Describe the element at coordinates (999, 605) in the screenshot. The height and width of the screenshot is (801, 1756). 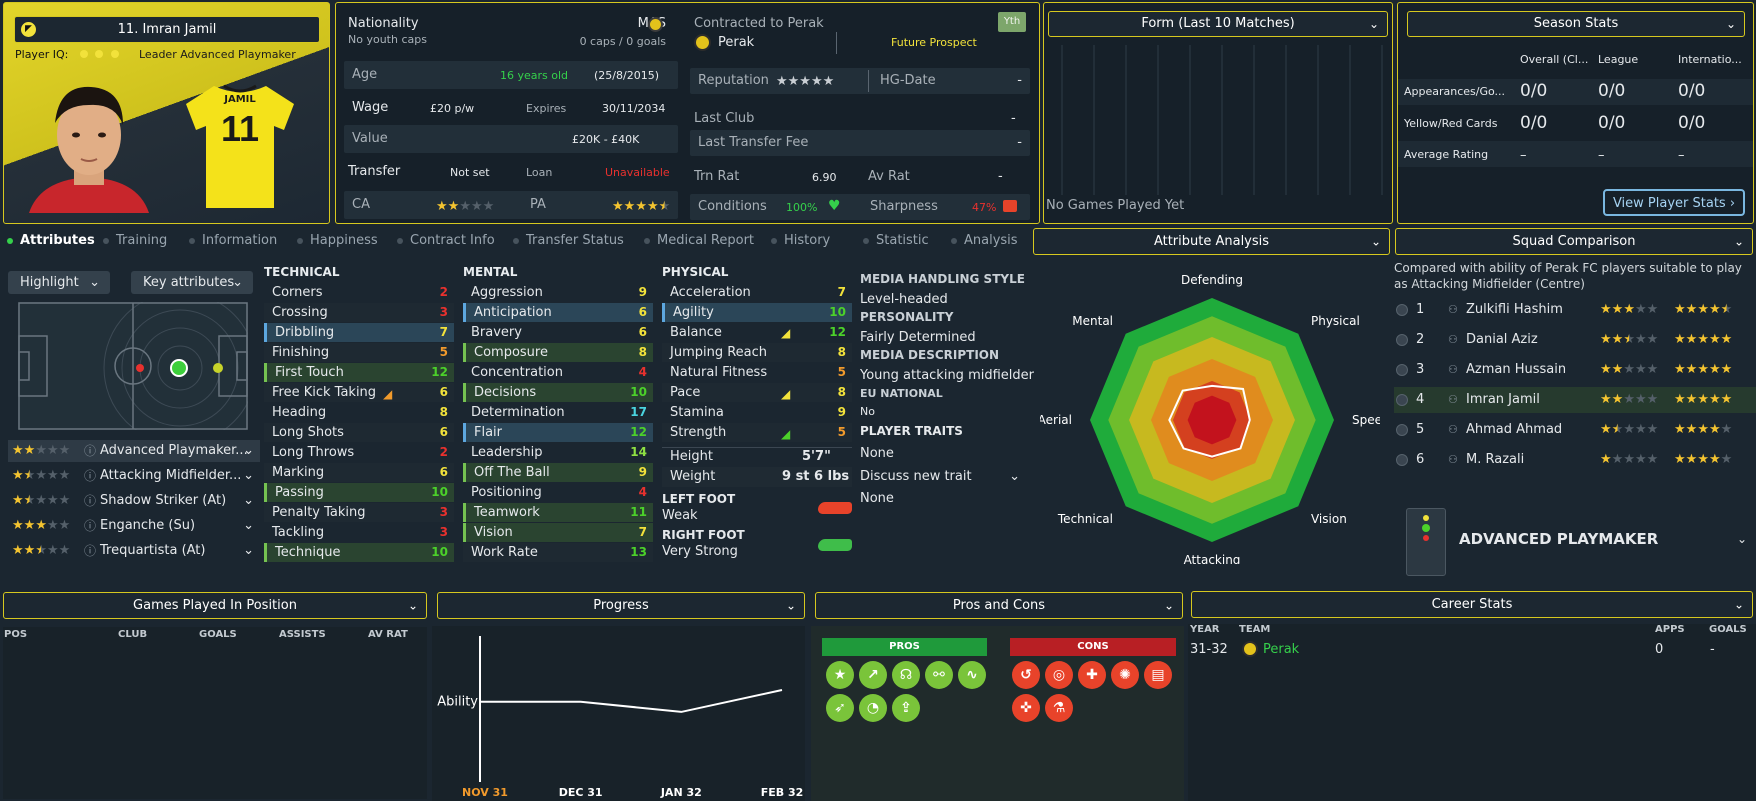
I see `pros-cons-dropdown: Pros and Cons ⌄` at that location.